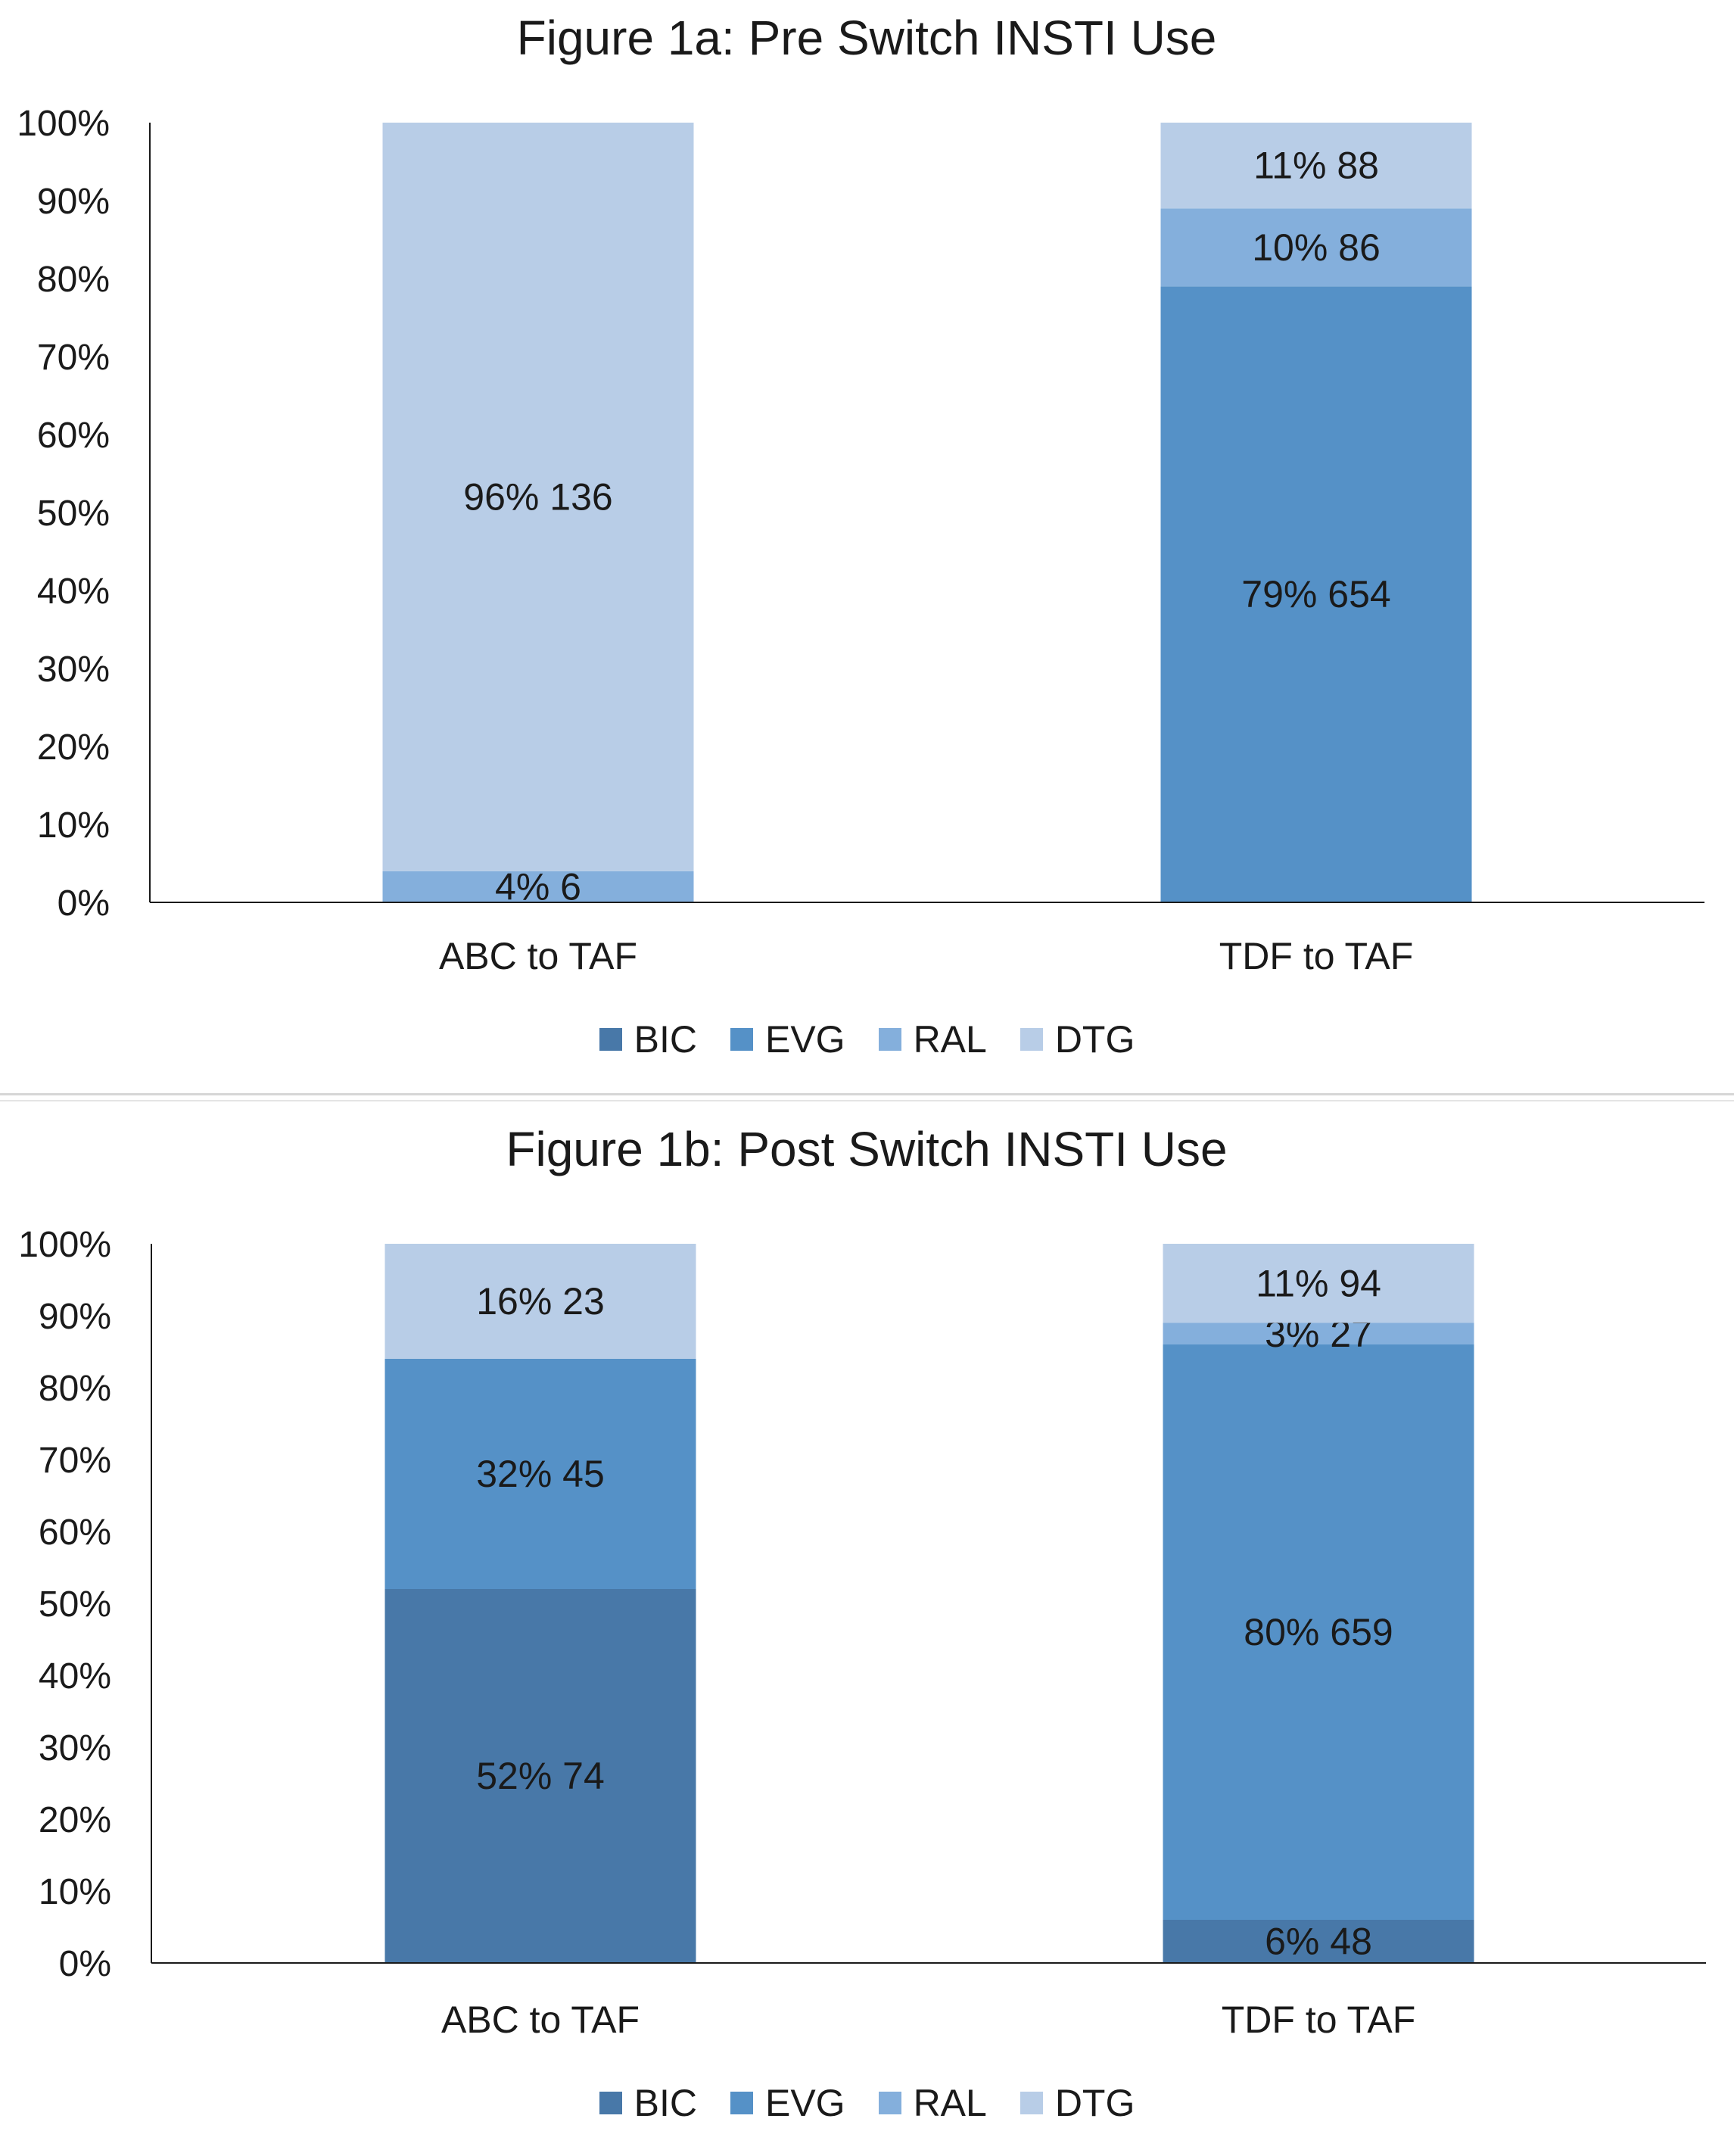 This screenshot has width=1734, height=2156. What do you see at coordinates (75, 1389) in the screenshot?
I see `fig-1b-y-tick-label: 80%` at bounding box center [75, 1389].